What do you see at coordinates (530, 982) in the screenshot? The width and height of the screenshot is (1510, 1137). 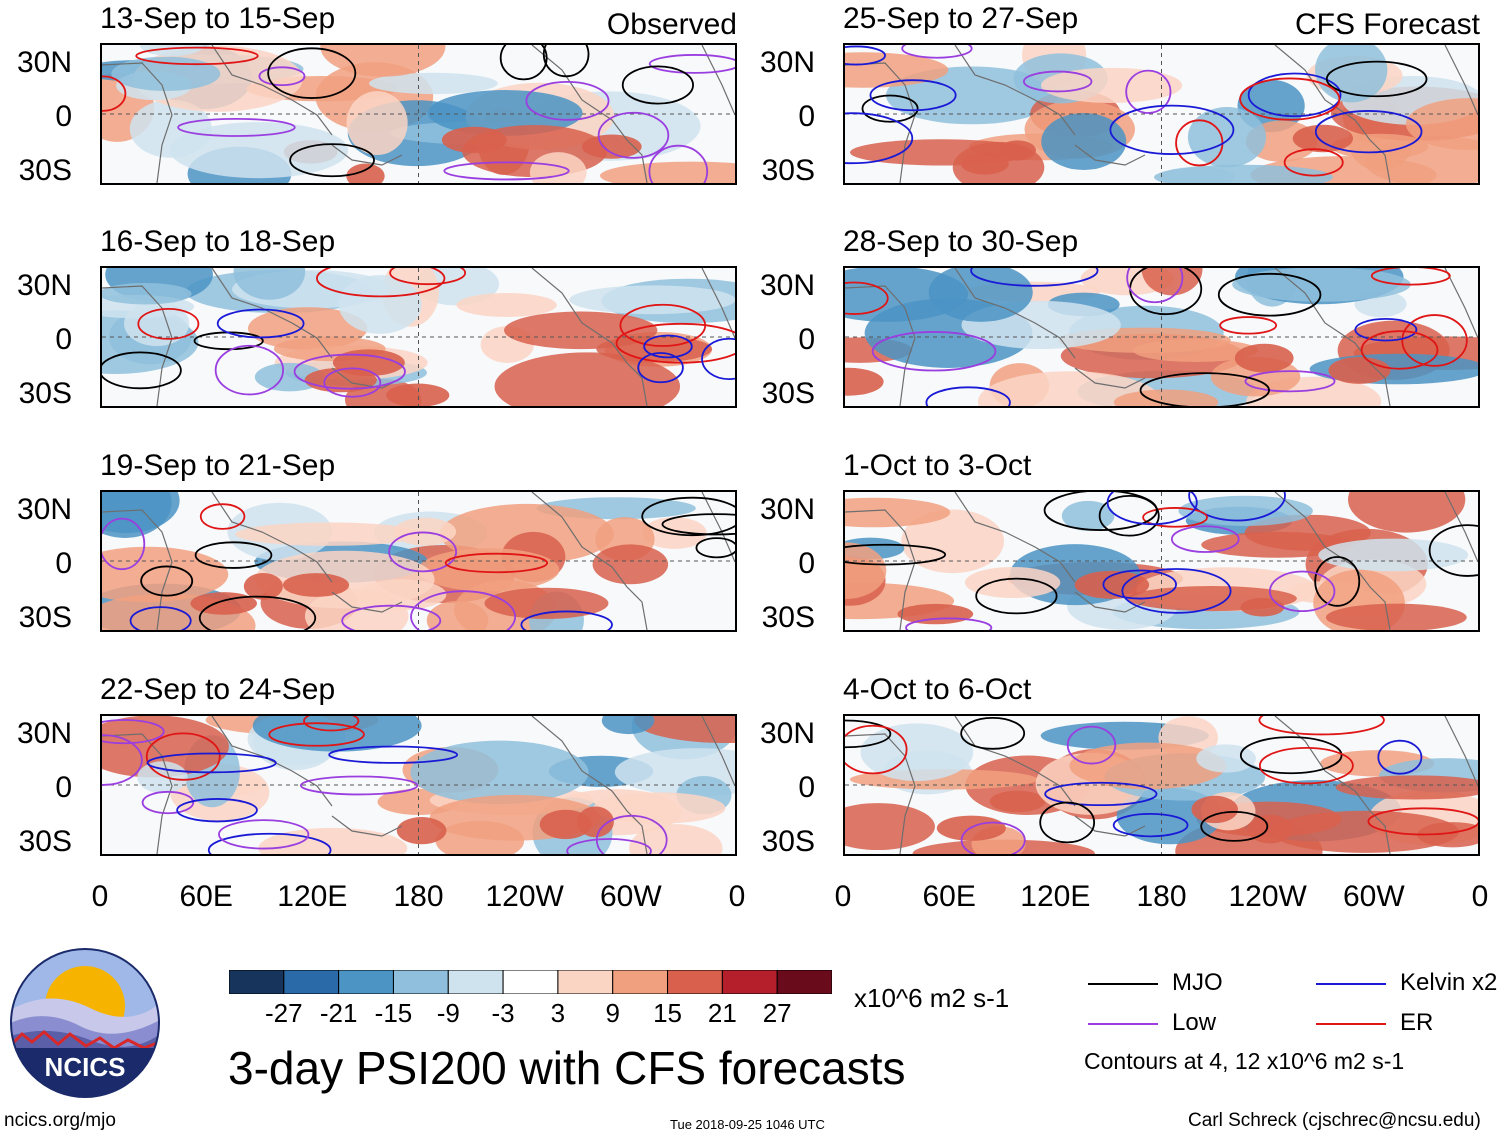 I see `colorbar-swatches` at bounding box center [530, 982].